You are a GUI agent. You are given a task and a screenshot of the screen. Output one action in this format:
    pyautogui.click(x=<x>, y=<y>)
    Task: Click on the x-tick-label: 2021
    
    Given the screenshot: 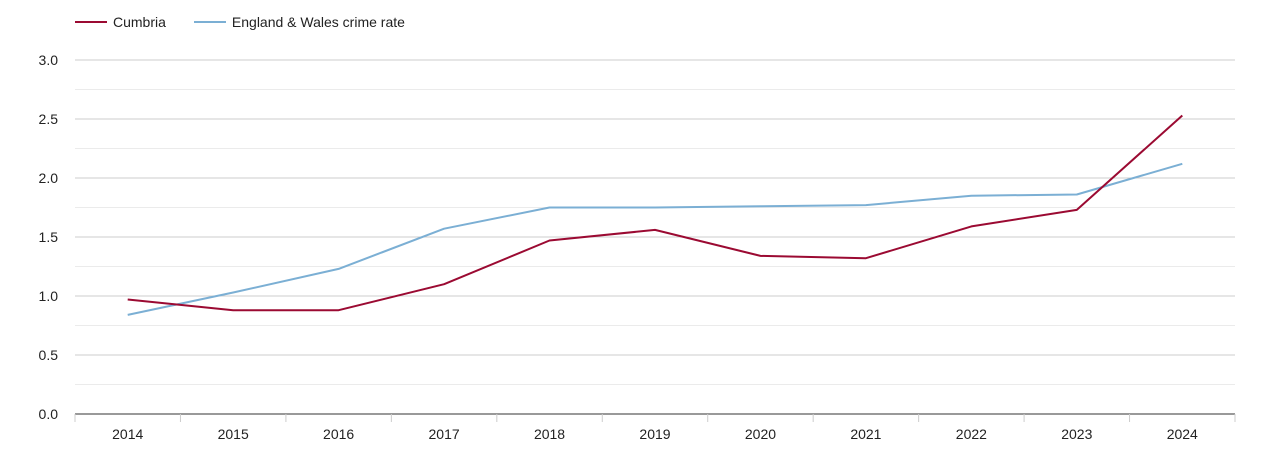 What is the action you would take?
    pyautogui.click(x=865, y=434)
    